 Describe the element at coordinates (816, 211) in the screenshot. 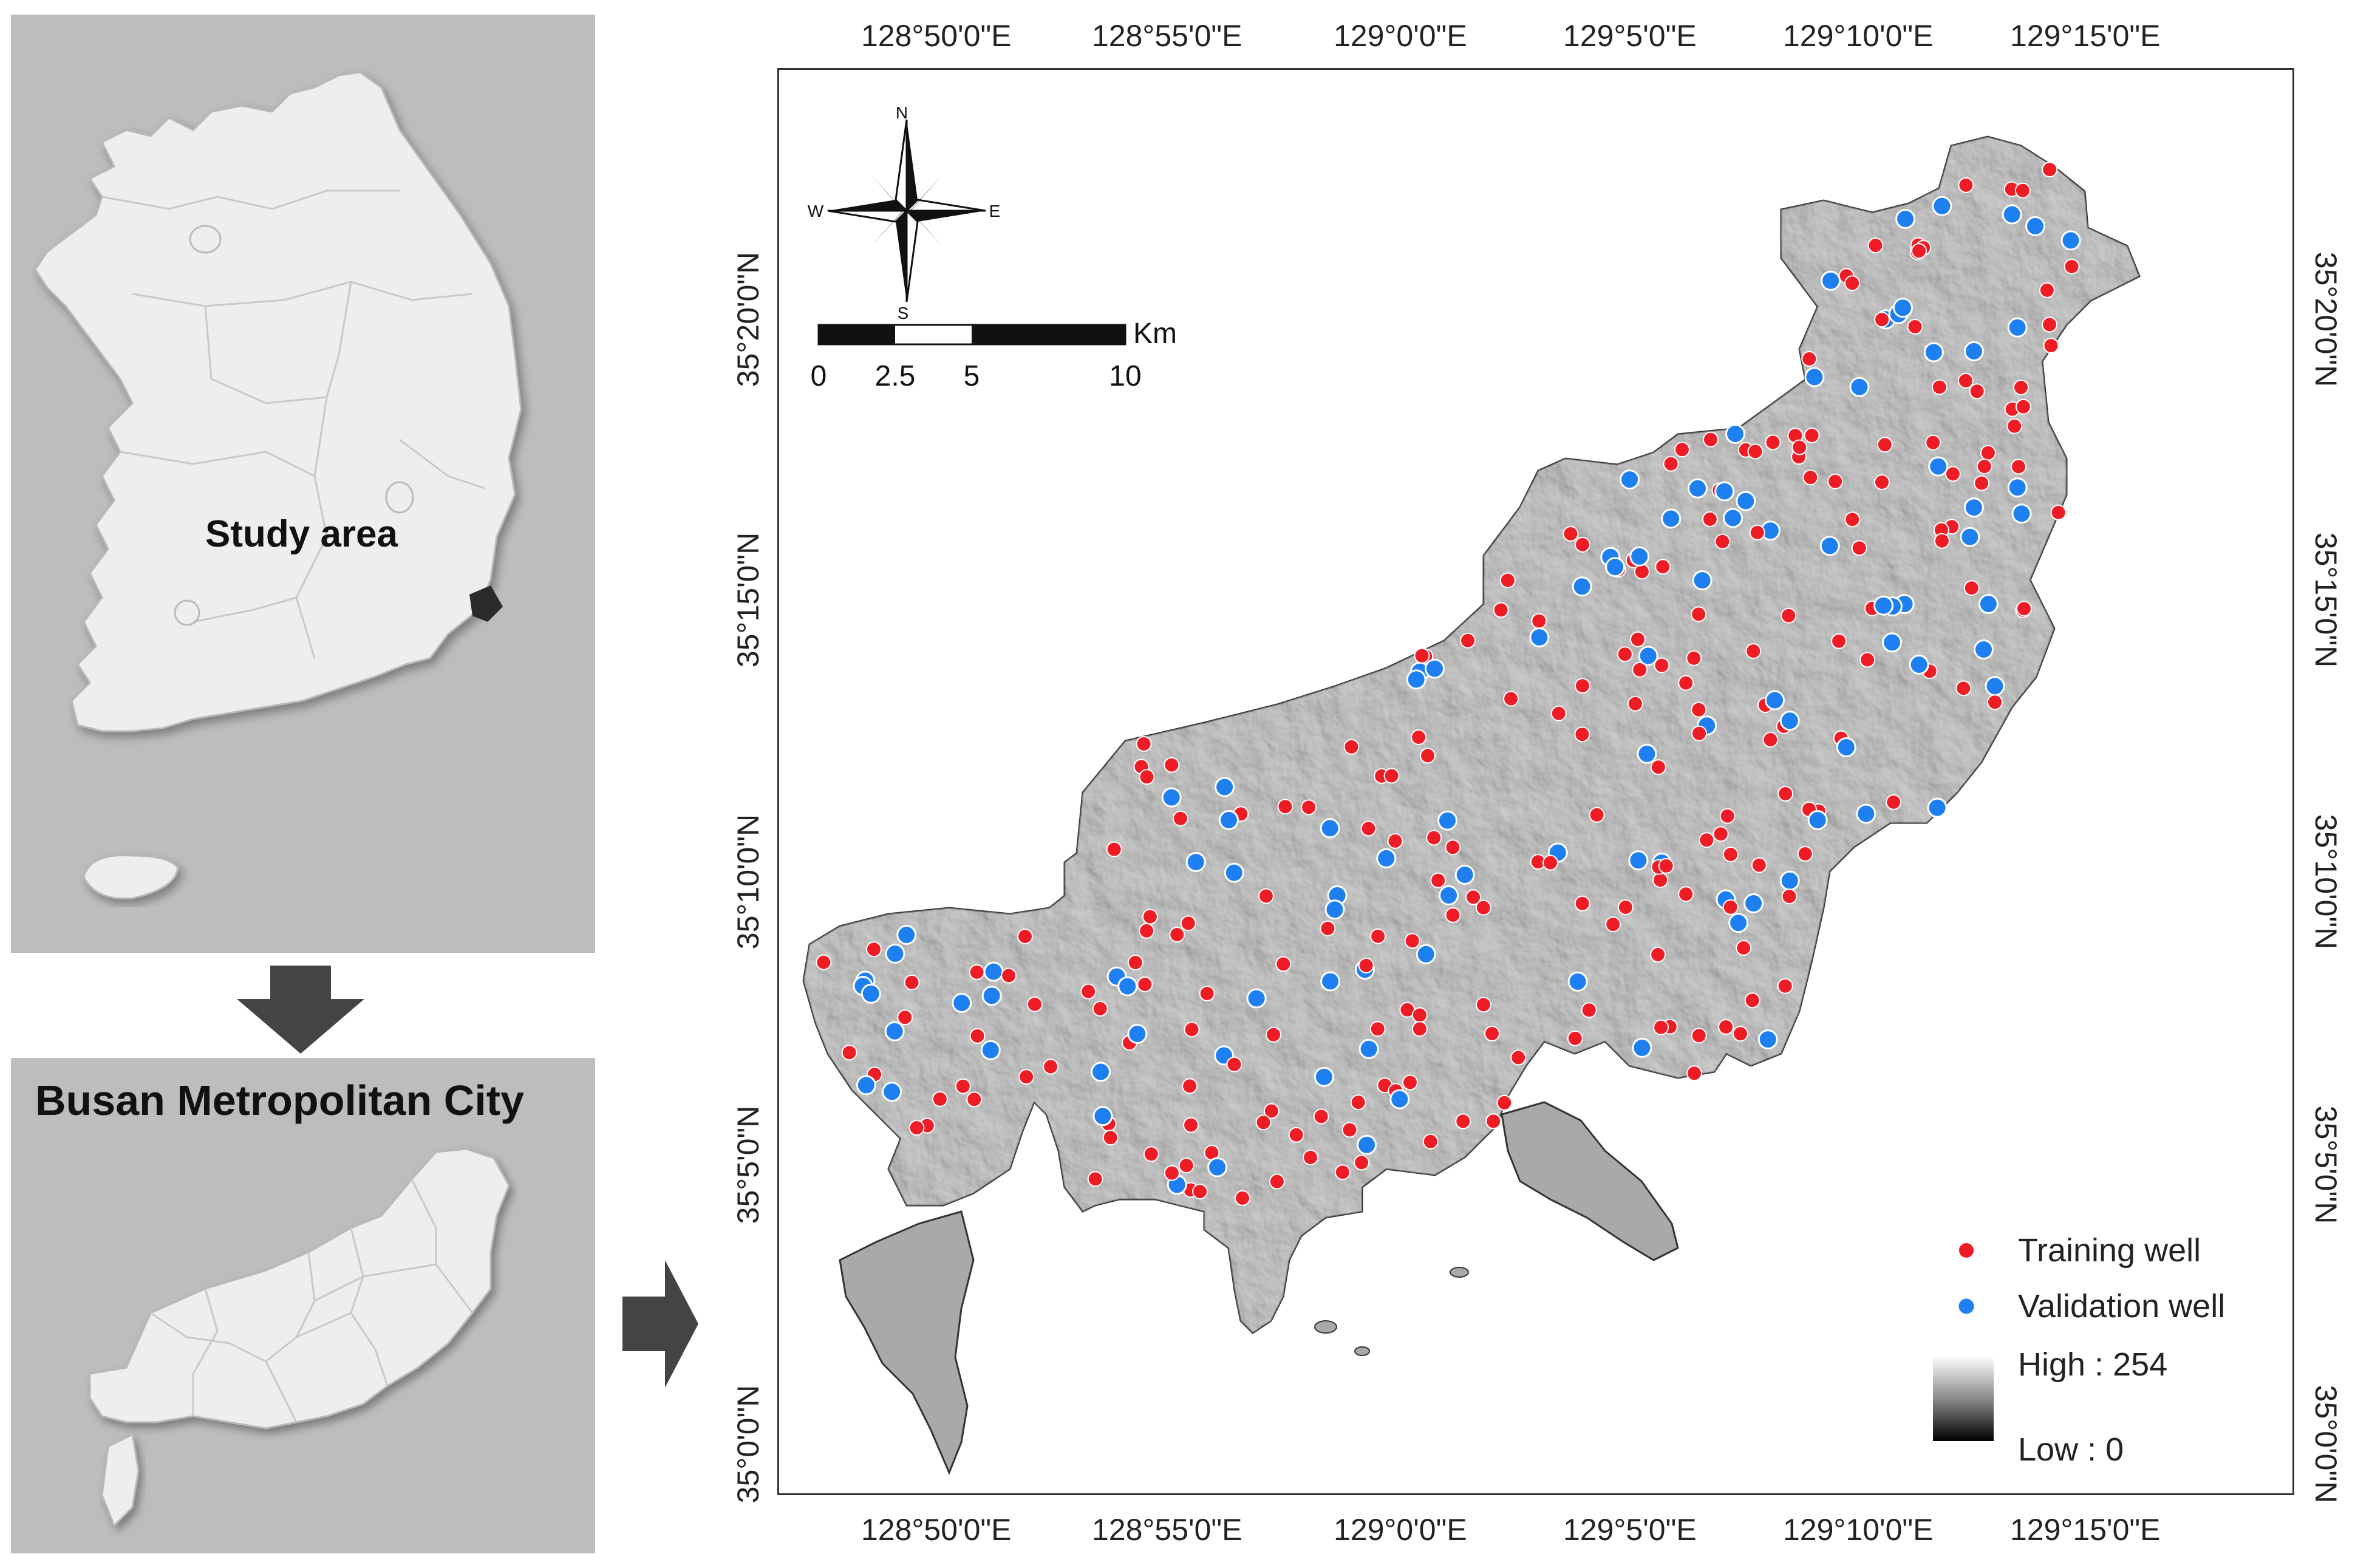

I see `compass-w-label: W` at that location.